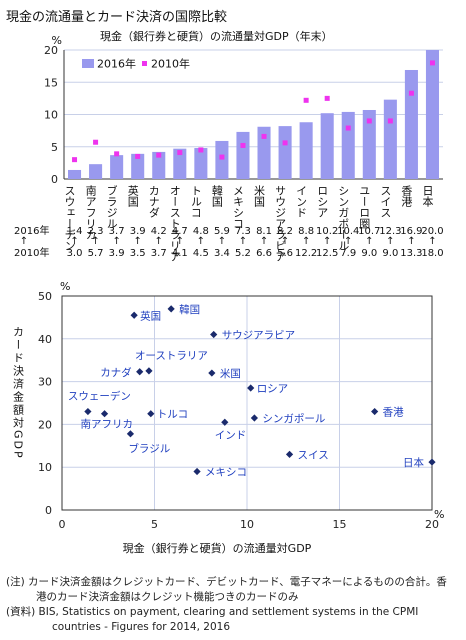 This screenshot has height=640, width=466. Describe the element at coordinates (216, 196) in the screenshot. I see `category-label: 韓国` at that location.